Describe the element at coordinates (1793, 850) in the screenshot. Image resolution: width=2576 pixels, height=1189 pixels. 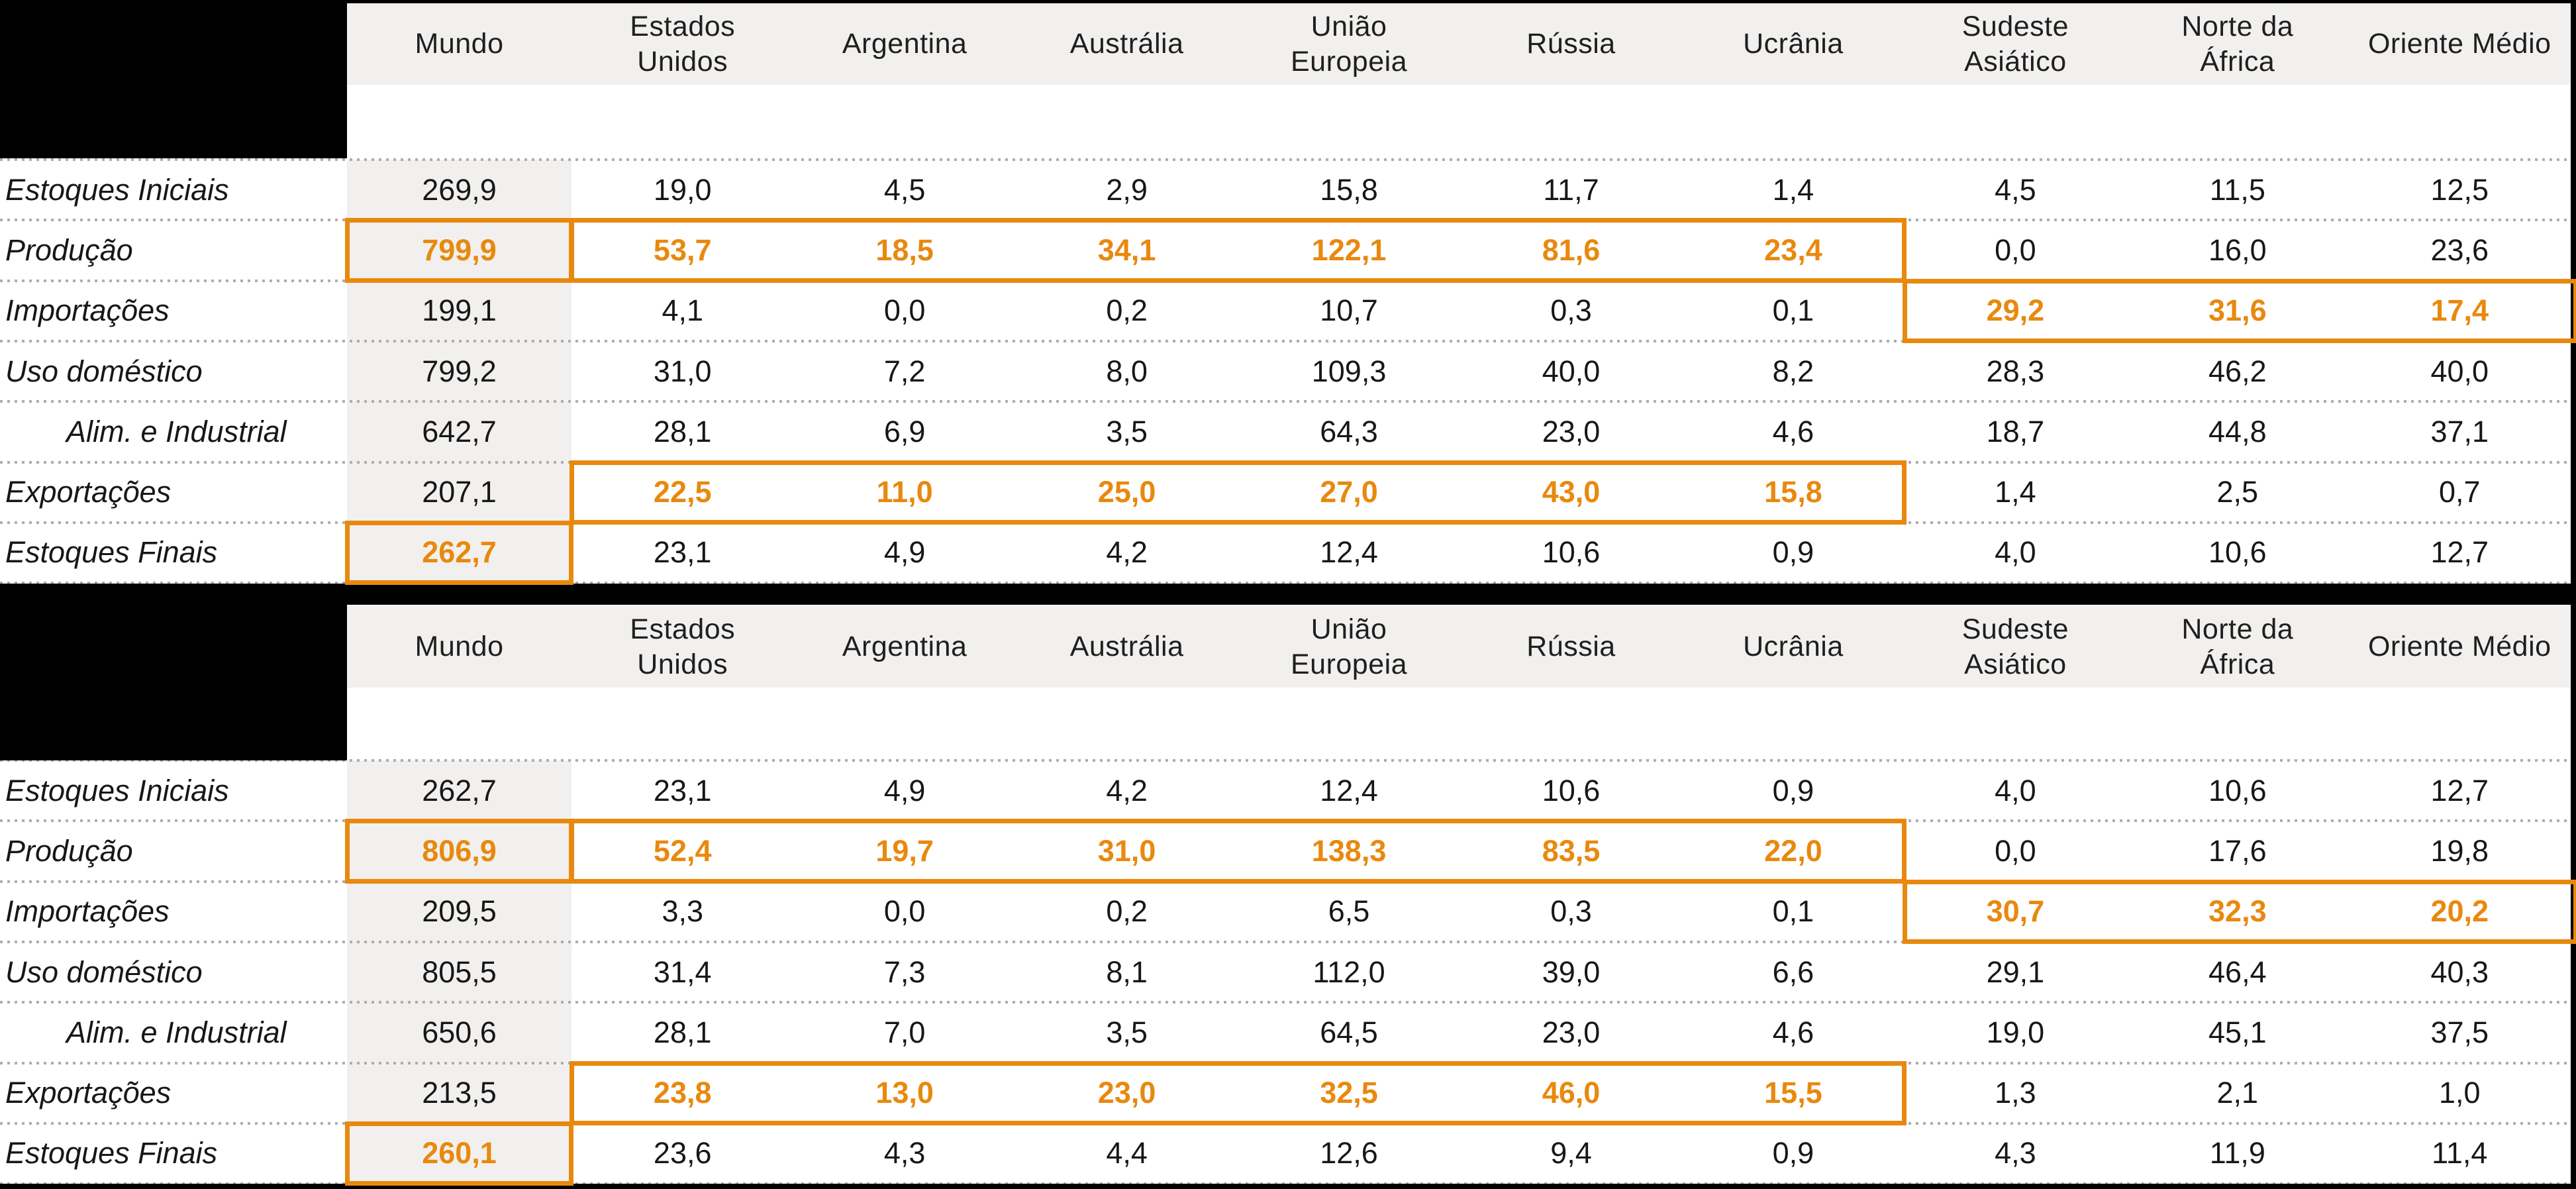
I see `value-cell: 22,0` at that location.